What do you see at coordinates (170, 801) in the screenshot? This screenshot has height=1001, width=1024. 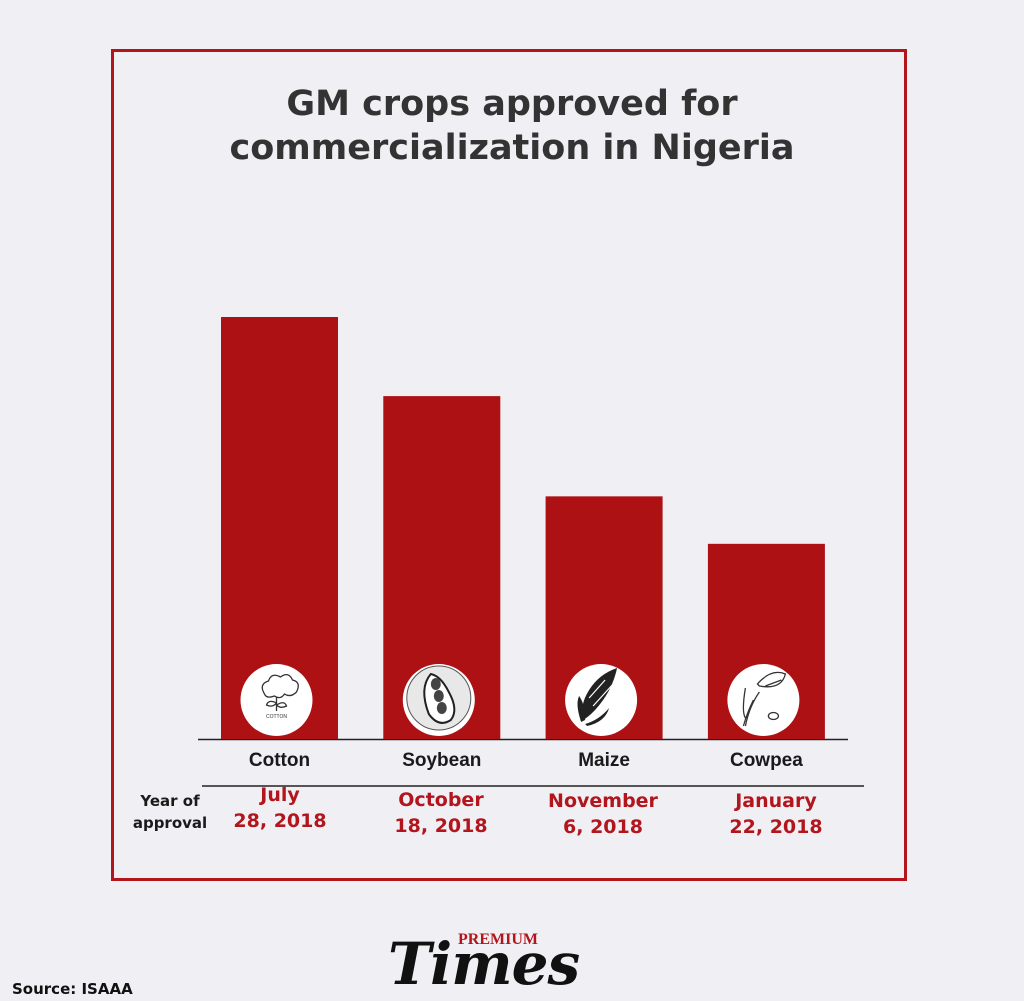 I see `row-label-line-1: Year of` at bounding box center [170, 801].